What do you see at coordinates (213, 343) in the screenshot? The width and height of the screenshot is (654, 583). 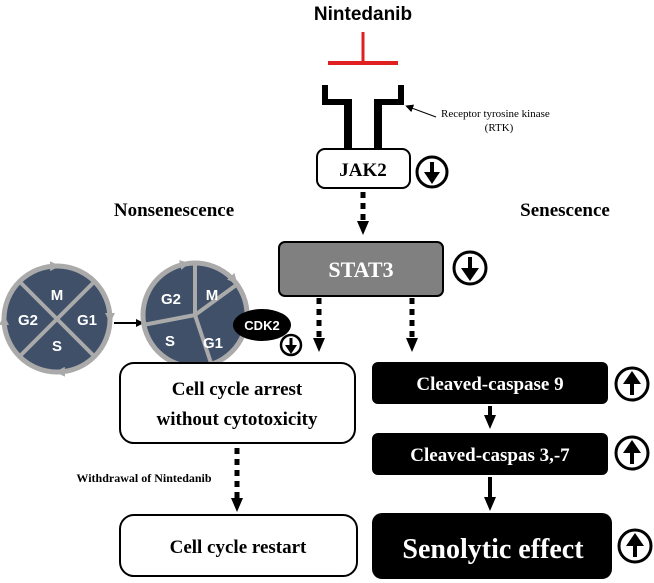 I see `phase-g1-arrested: G1` at bounding box center [213, 343].